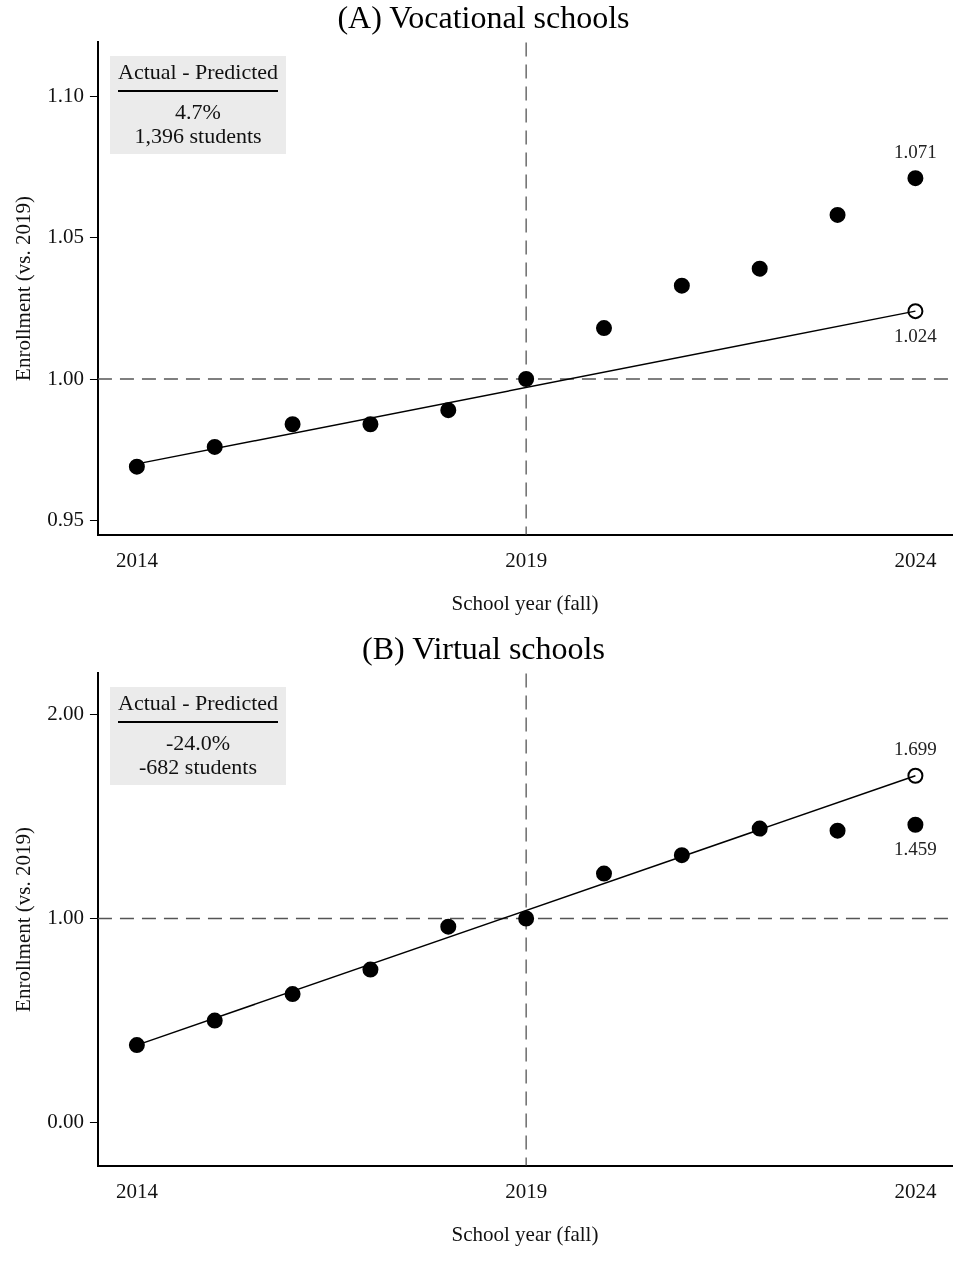  What do you see at coordinates (198, 766) in the screenshot?
I see `annotation: -682 students` at bounding box center [198, 766].